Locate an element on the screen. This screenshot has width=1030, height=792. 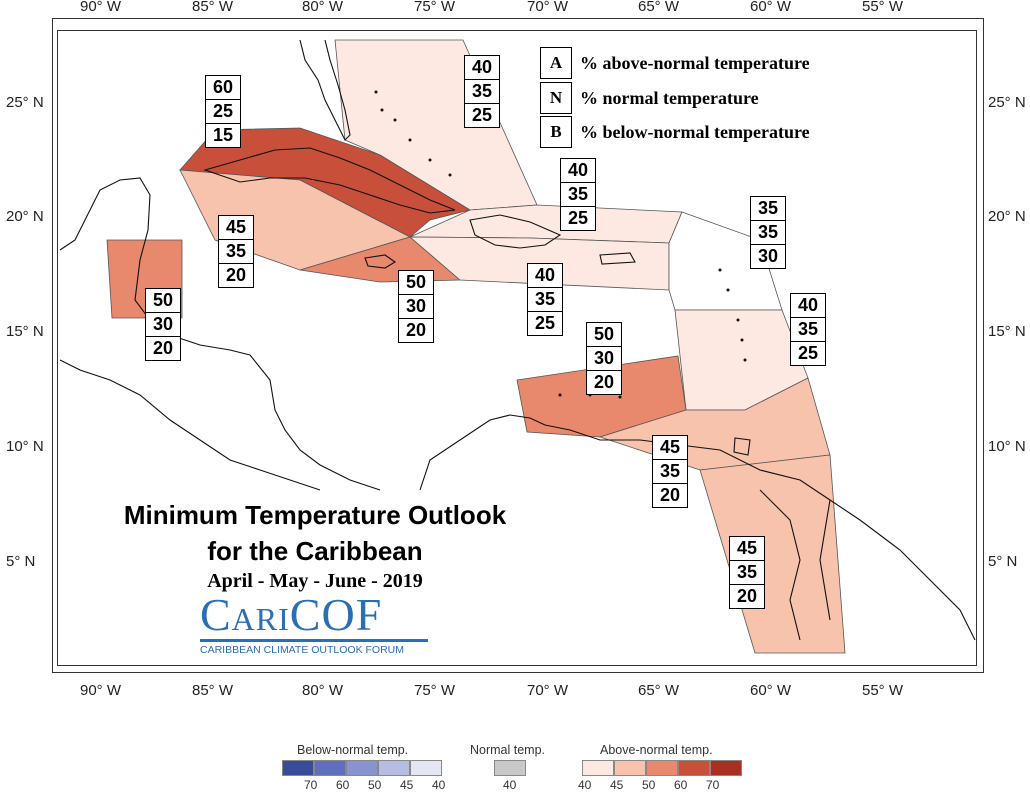
top-axis-tick: 90° W is located at coordinates (101, 7).